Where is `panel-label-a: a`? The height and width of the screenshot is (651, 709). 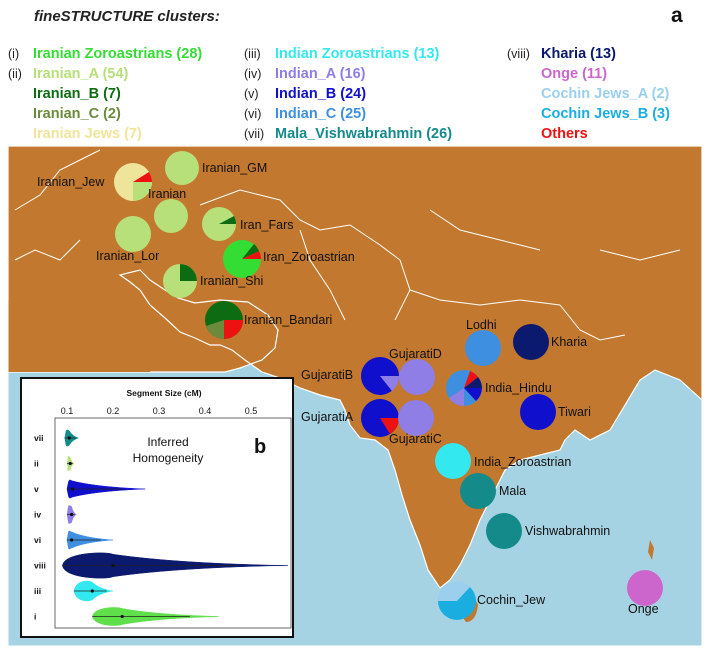 panel-label-a: a is located at coordinates (677, 15).